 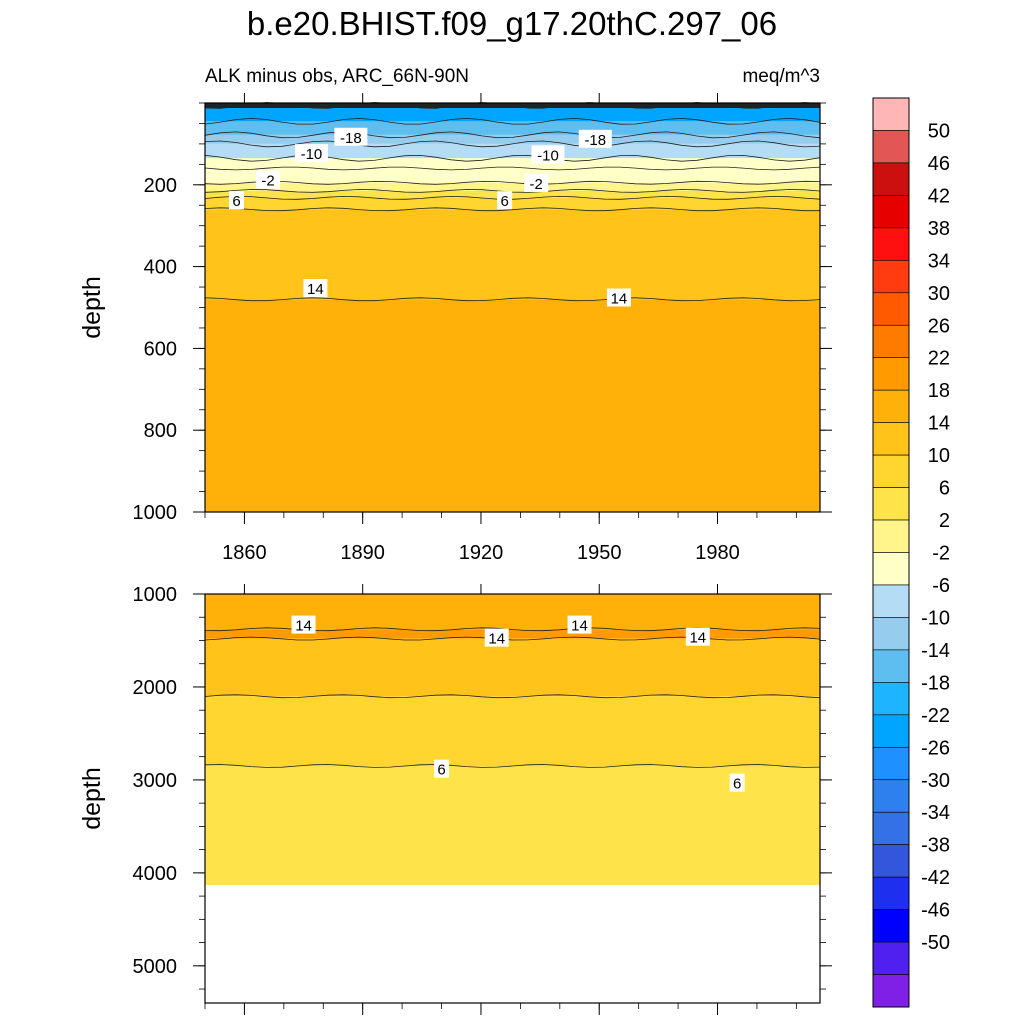 What do you see at coordinates (935, 813) in the screenshot?
I see `colorbar-label-21: -34` at bounding box center [935, 813].